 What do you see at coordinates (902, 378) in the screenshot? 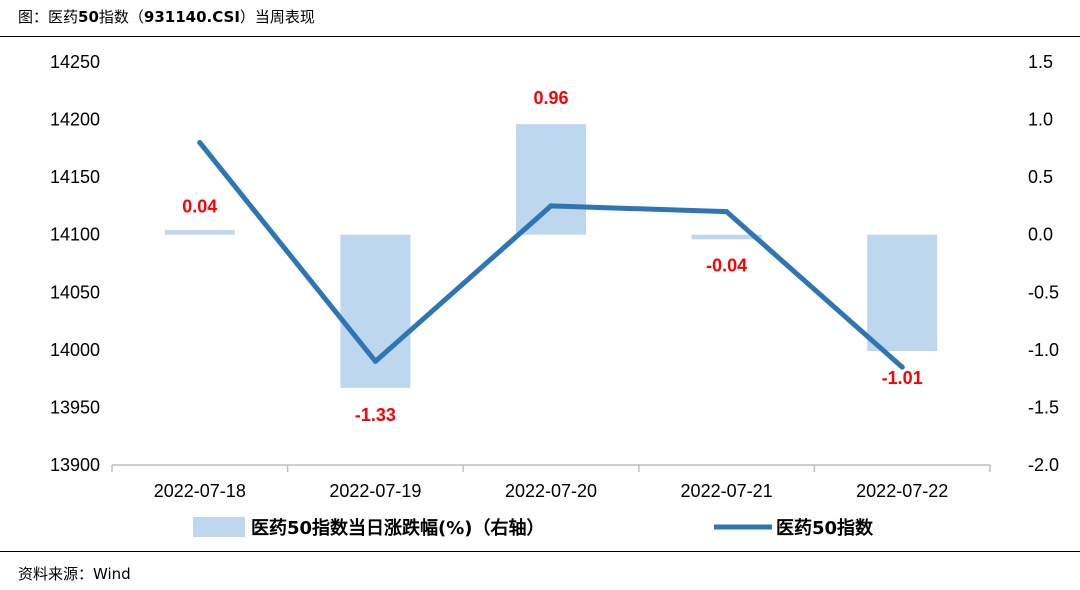
I see `data-label-2022-07-22: -1.01` at bounding box center [902, 378].